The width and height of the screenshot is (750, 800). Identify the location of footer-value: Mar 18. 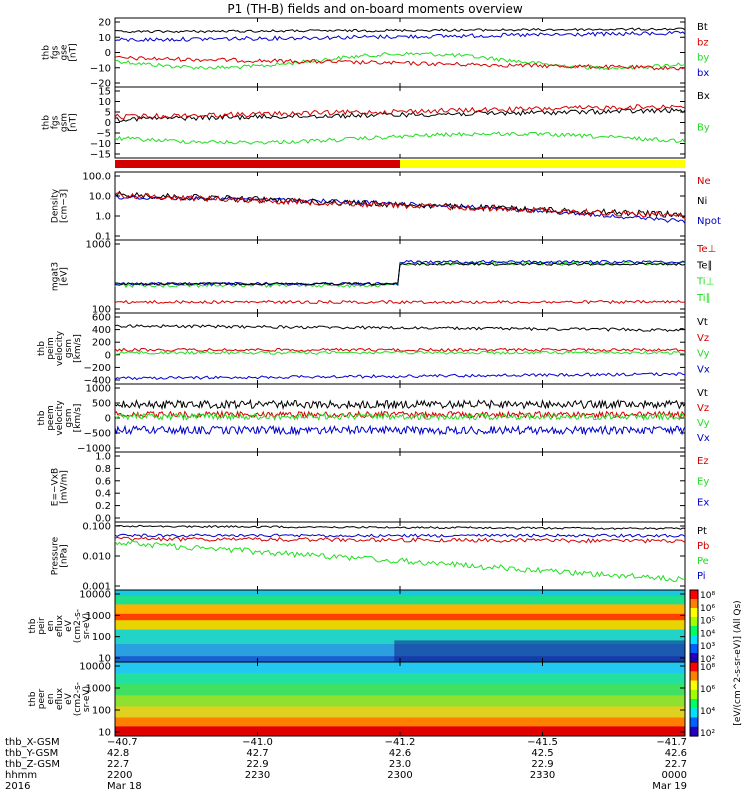
(124, 786).